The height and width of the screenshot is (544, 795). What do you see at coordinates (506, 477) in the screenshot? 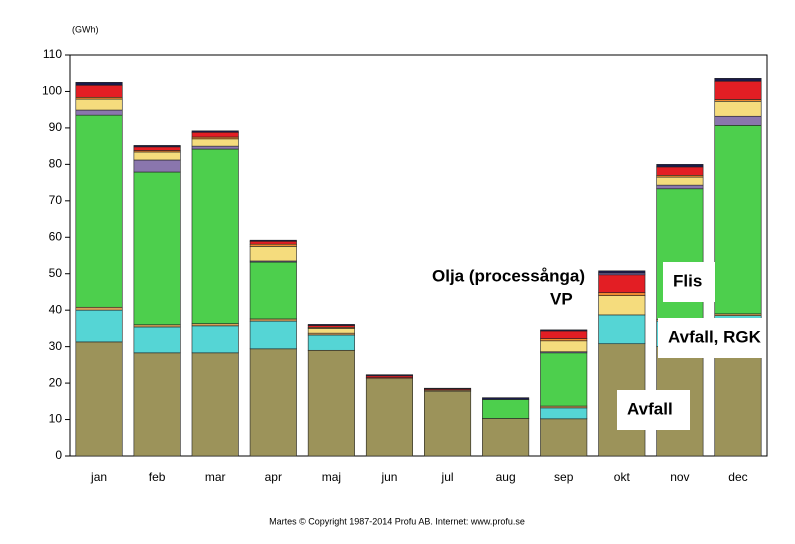
I see `x-tick-label: aug` at bounding box center [506, 477].